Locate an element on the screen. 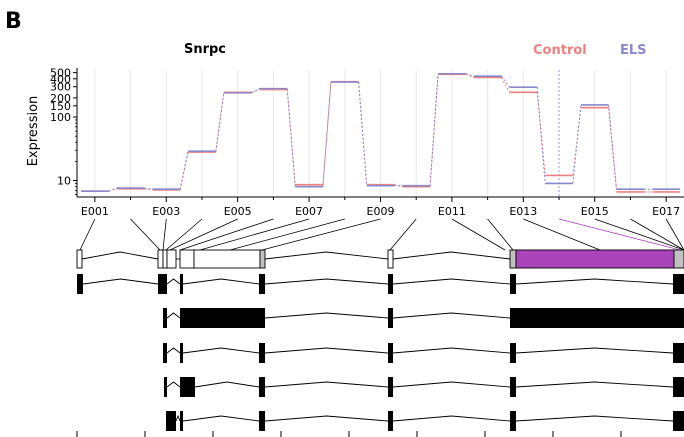 The image size is (684, 437). connector-line-E003 is located at coordinates (164, 234).